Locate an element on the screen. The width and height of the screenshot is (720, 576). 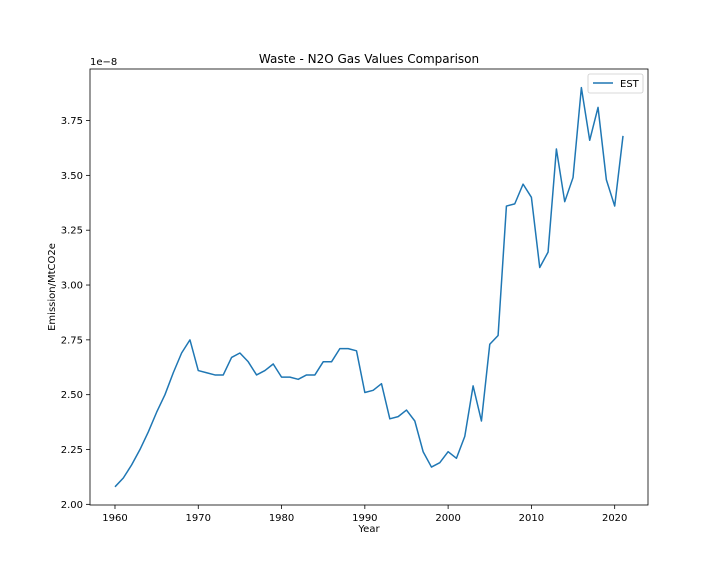
x-tick-label: 1990 is located at coordinates (364, 518).